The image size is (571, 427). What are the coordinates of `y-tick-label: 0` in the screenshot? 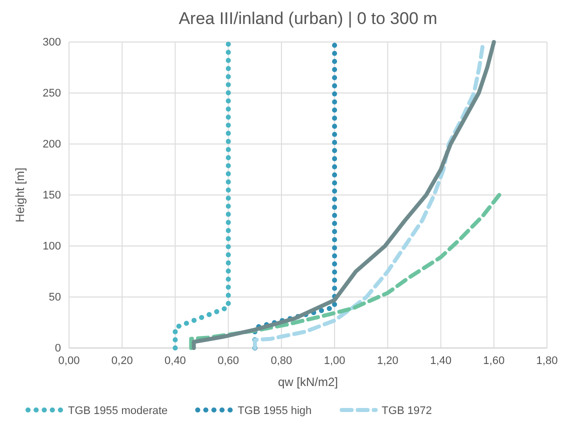 It's located at (57, 348).